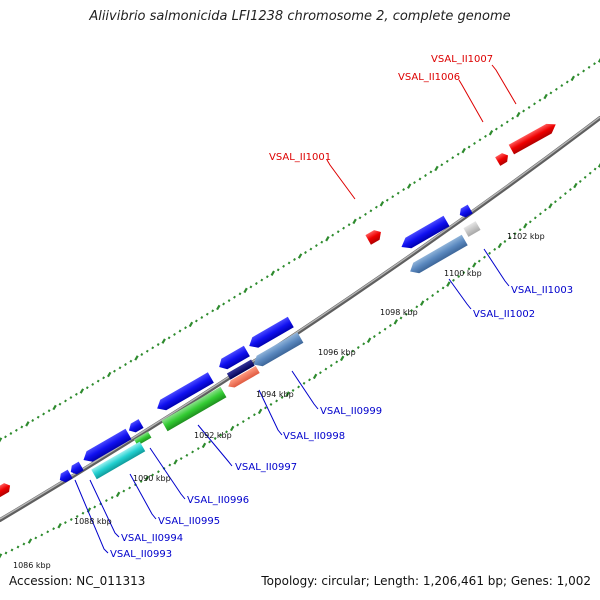 This screenshot has height=600, width=600. Describe the element at coordinates (462, 59) in the screenshot. I see `gene-label-VSAL_II1007: VSAL_II1007` at that location.